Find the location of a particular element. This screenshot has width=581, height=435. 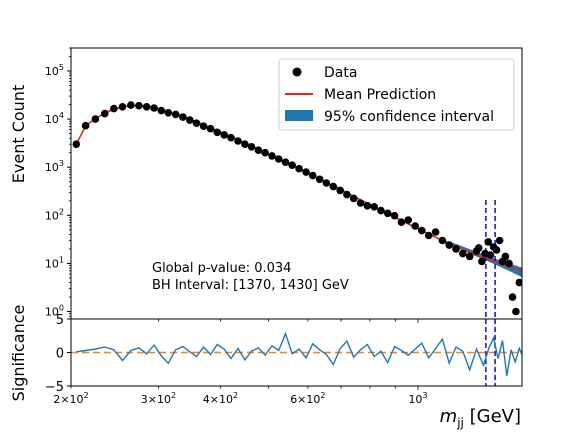

x-axis-label: mjj [GeV] is located at coordinates (480, 418).